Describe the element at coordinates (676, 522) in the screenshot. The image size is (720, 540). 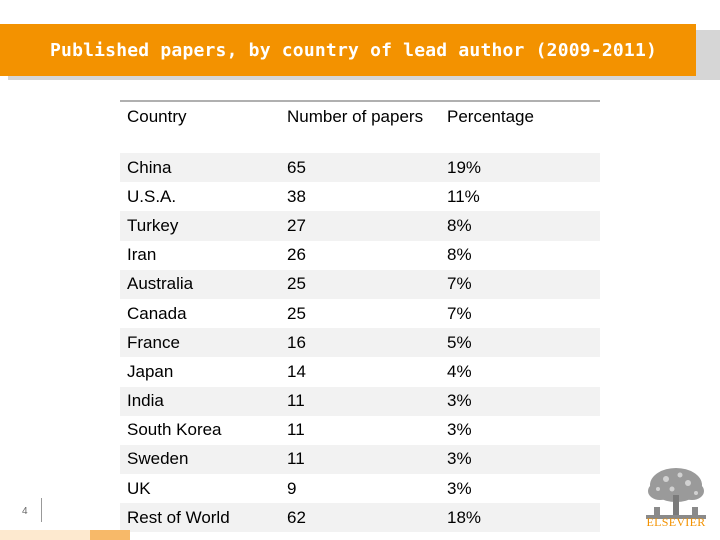
I see `elsevier-logo-text: ELSEVIER` at that location.